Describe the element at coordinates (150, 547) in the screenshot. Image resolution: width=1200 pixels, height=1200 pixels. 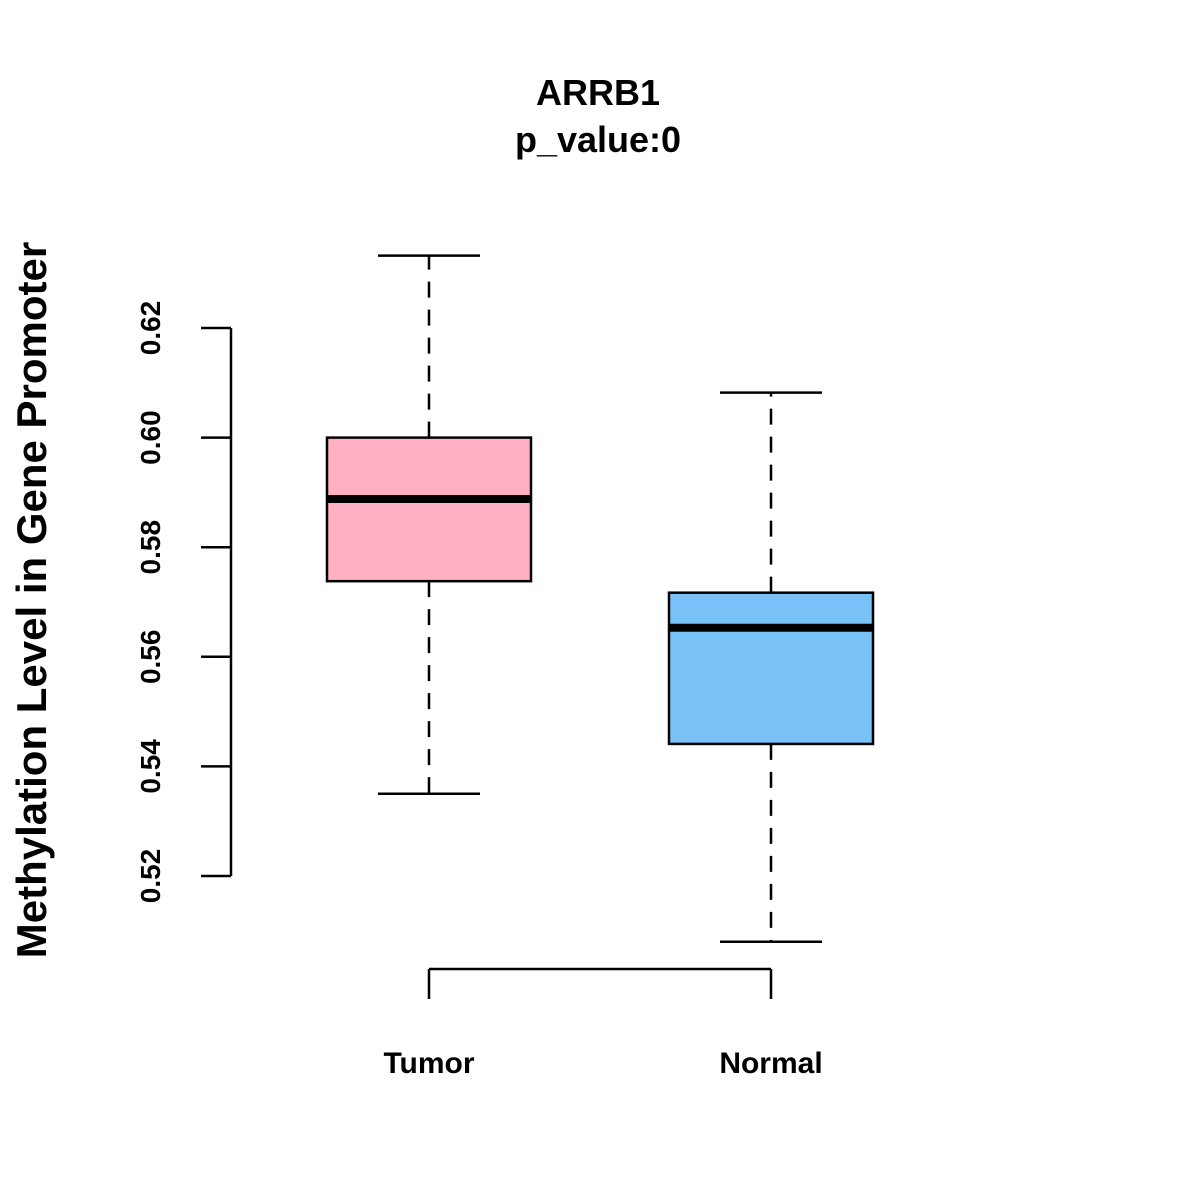
I see `y-tick-label: 0.58` at that location.